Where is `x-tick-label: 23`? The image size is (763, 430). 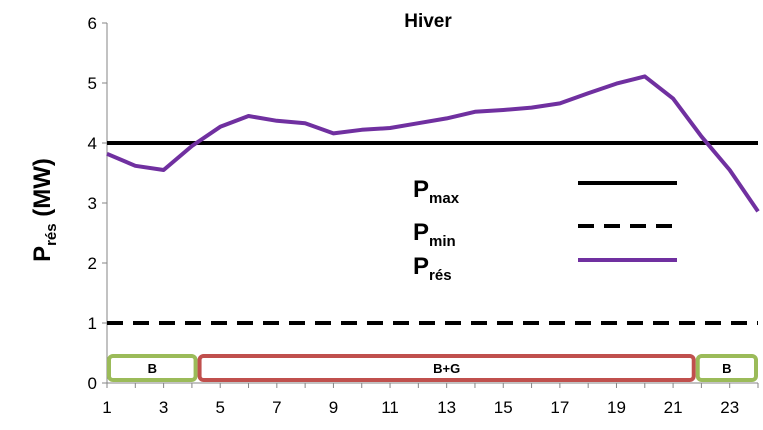 x-tick-label: 23 is located at coordinates (729, 407).